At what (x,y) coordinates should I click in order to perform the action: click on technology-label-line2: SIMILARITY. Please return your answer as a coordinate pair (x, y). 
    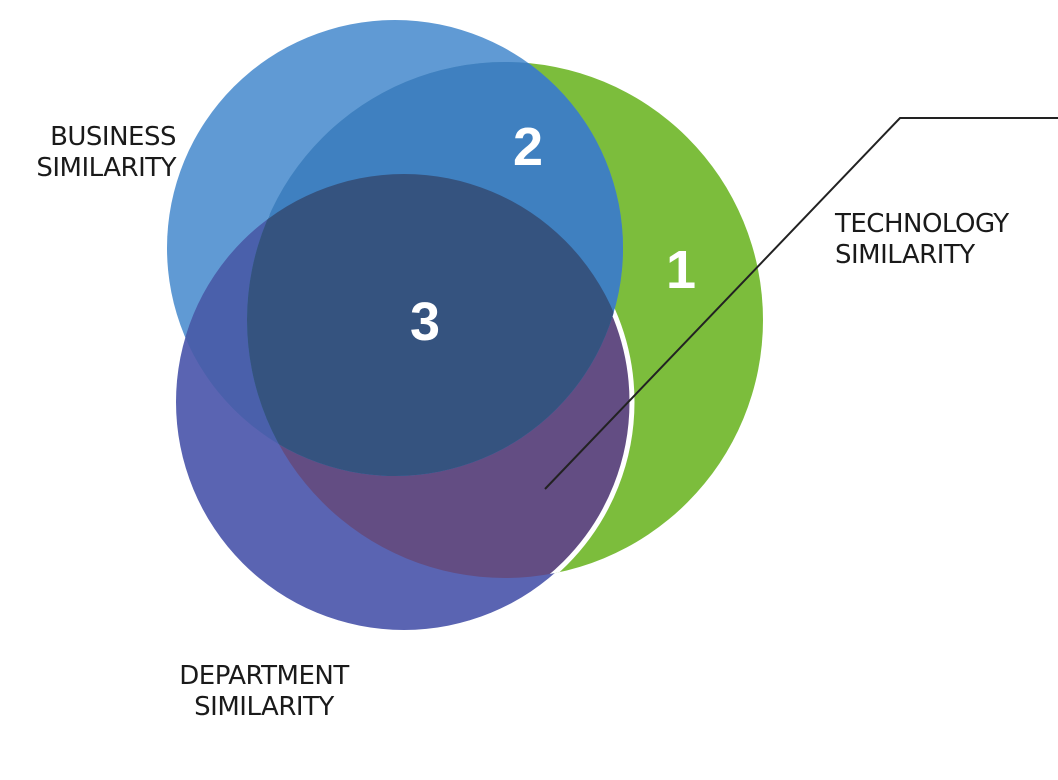
    Looking at the image, I should click on (905, 255).